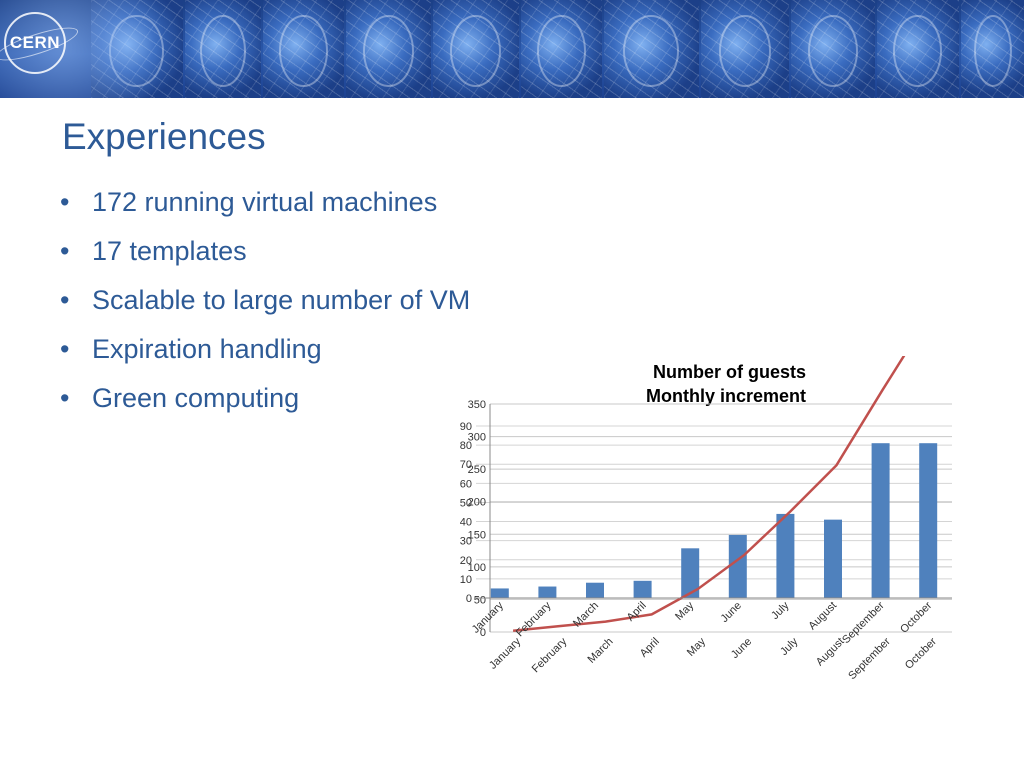  I want to click on line-x-tick-label: June, so click(741, 648).